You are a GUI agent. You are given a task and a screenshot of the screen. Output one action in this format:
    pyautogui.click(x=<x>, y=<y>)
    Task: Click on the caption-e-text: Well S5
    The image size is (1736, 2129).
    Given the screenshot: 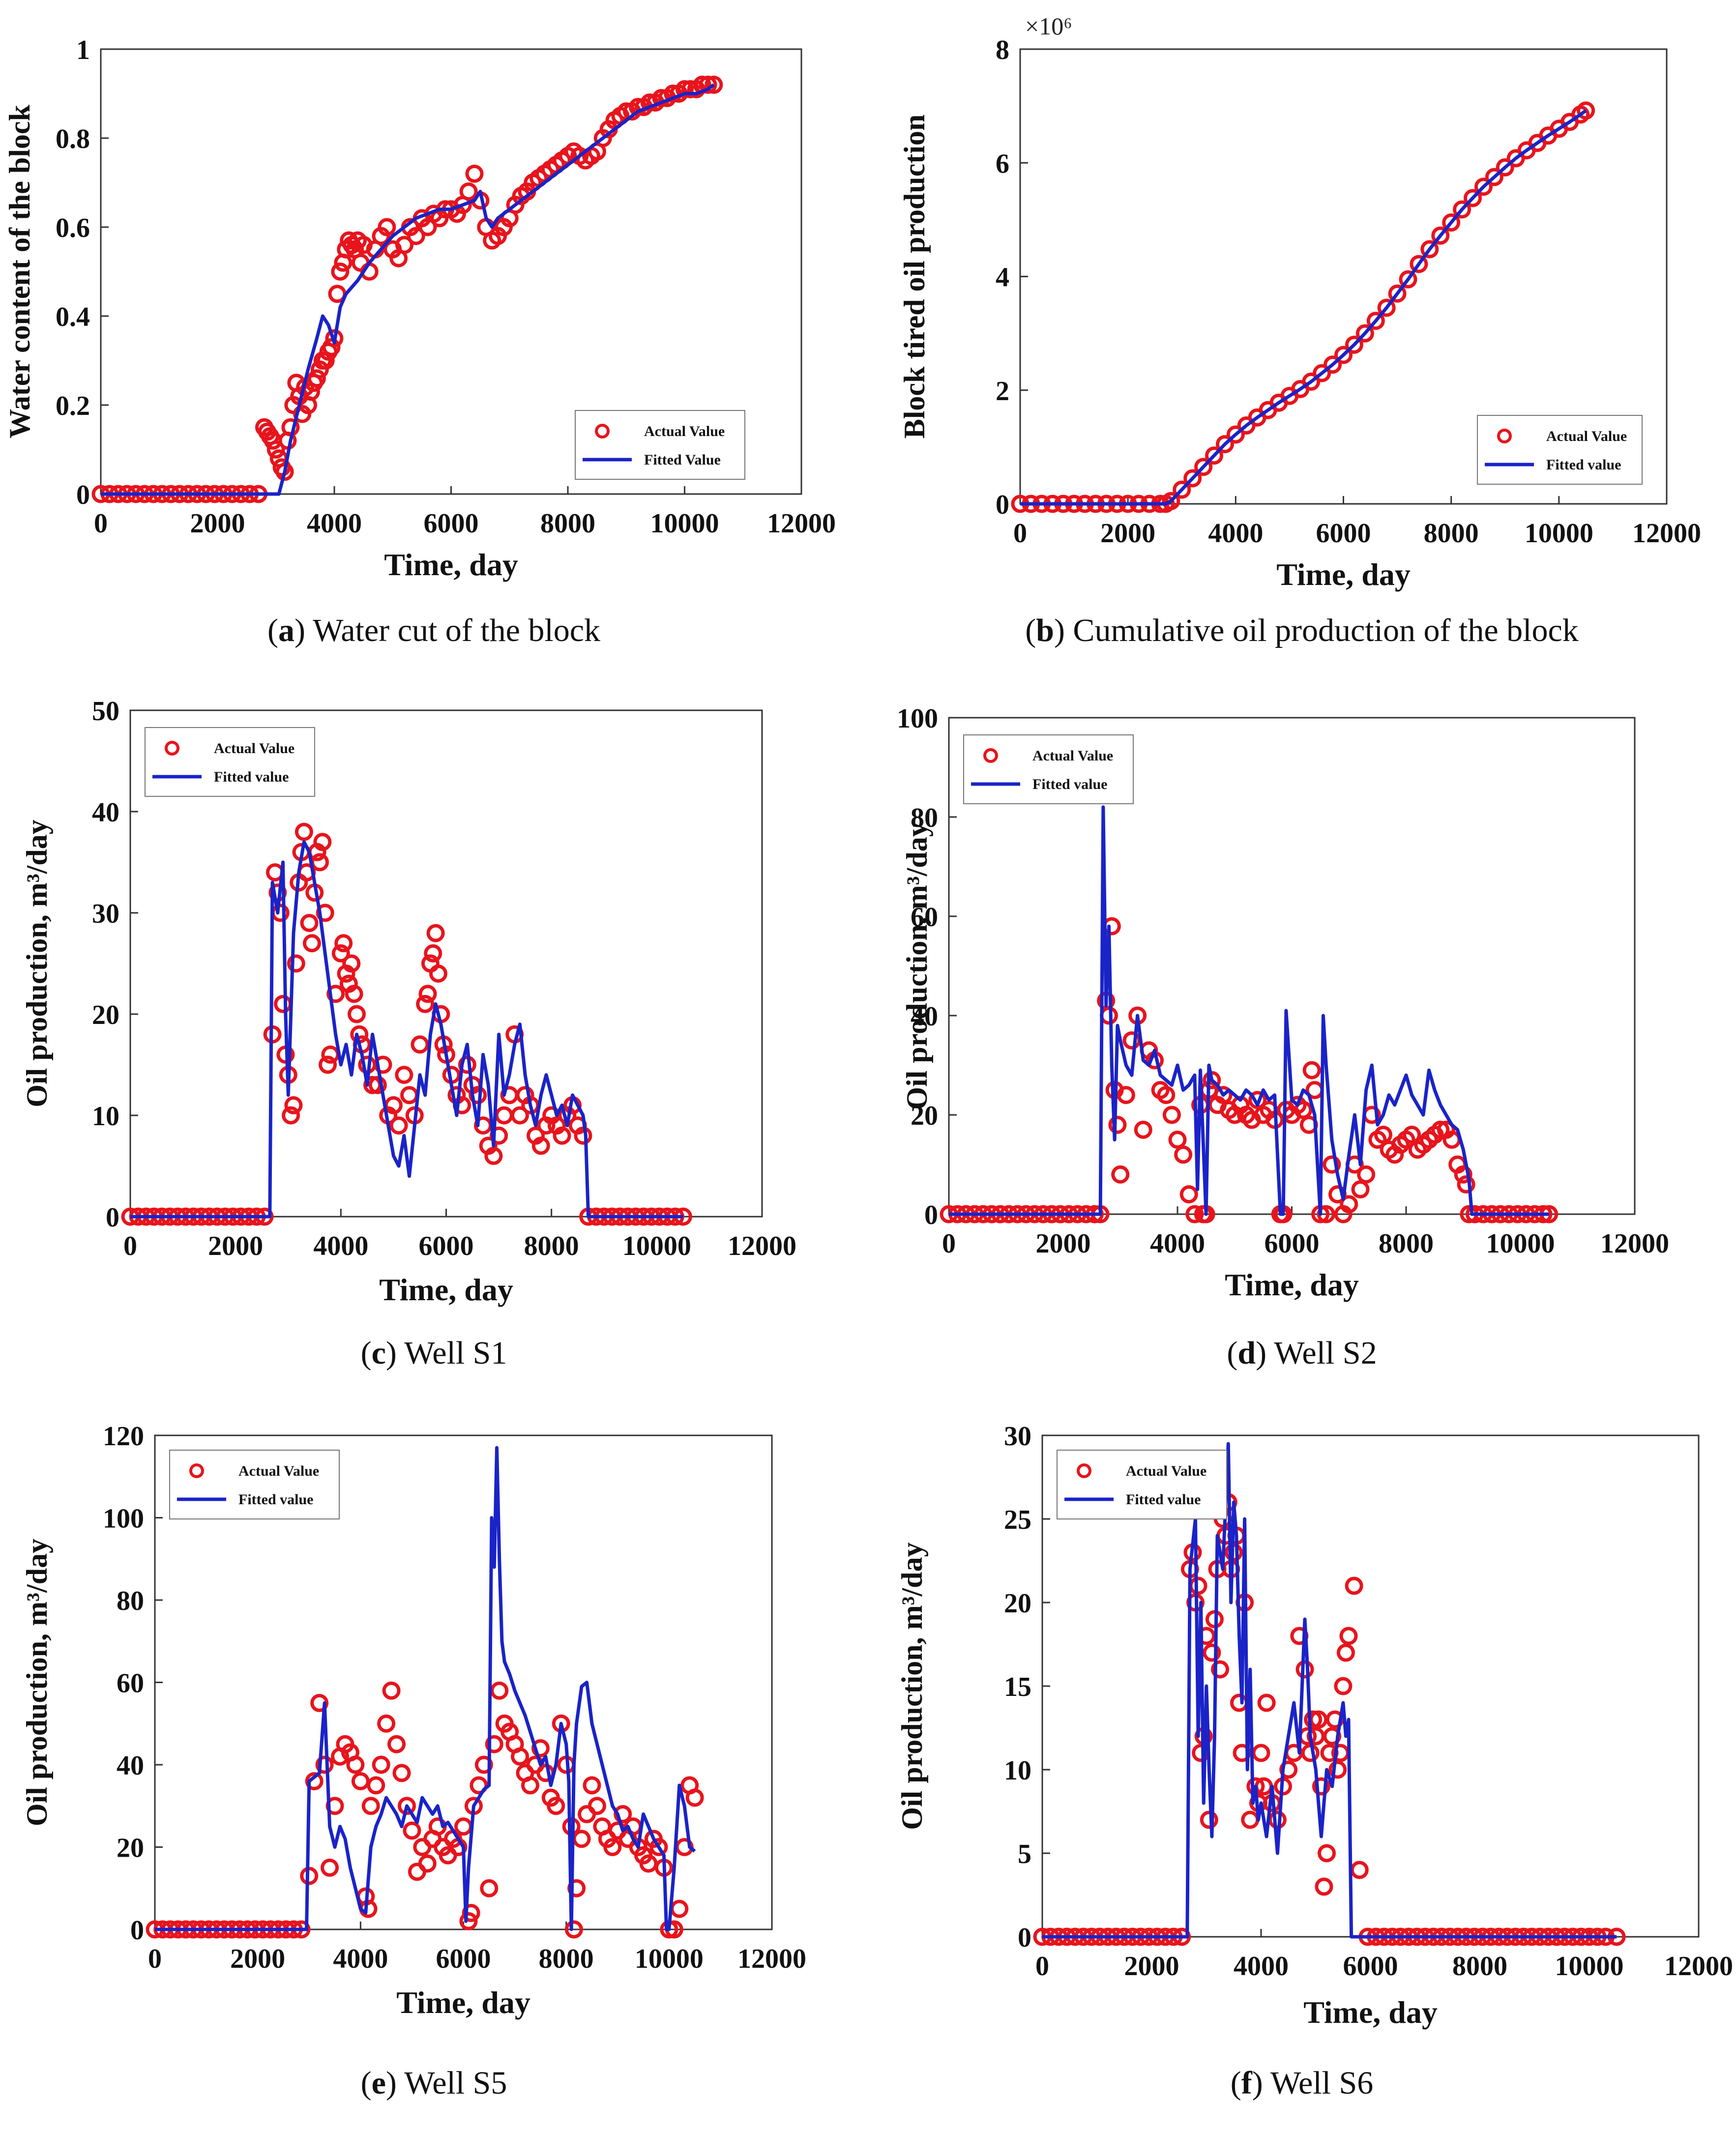 What is the action you would take?
    pyautogui.click(x=455, y=2083)
    